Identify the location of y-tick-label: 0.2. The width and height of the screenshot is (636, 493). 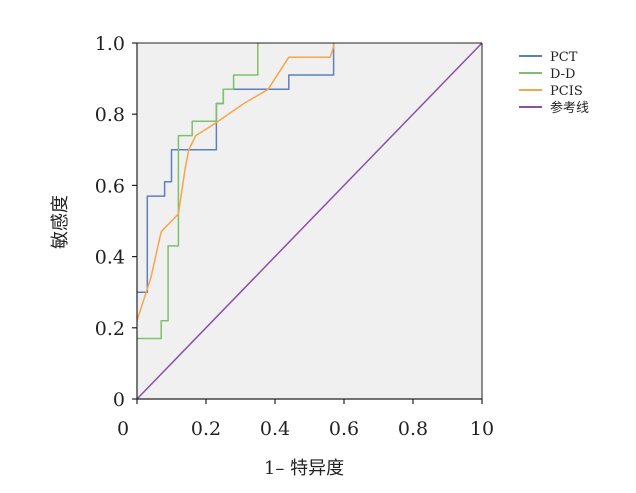
(110, 329).